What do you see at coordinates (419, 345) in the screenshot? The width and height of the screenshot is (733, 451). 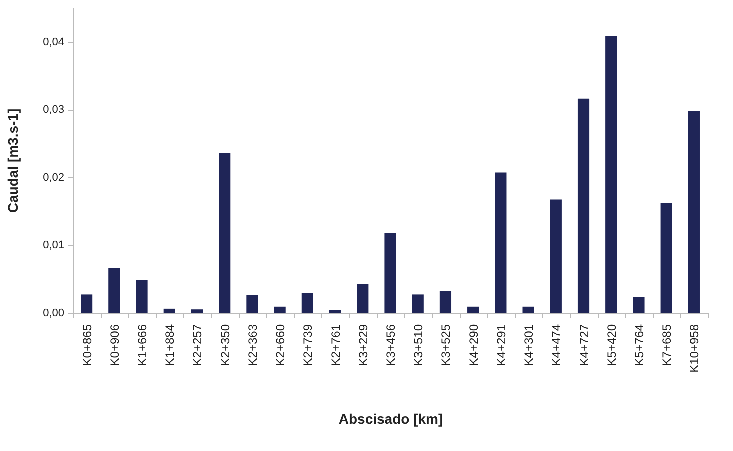 I see `x-tick-label: K3+510` at bounding box center [419, 345].